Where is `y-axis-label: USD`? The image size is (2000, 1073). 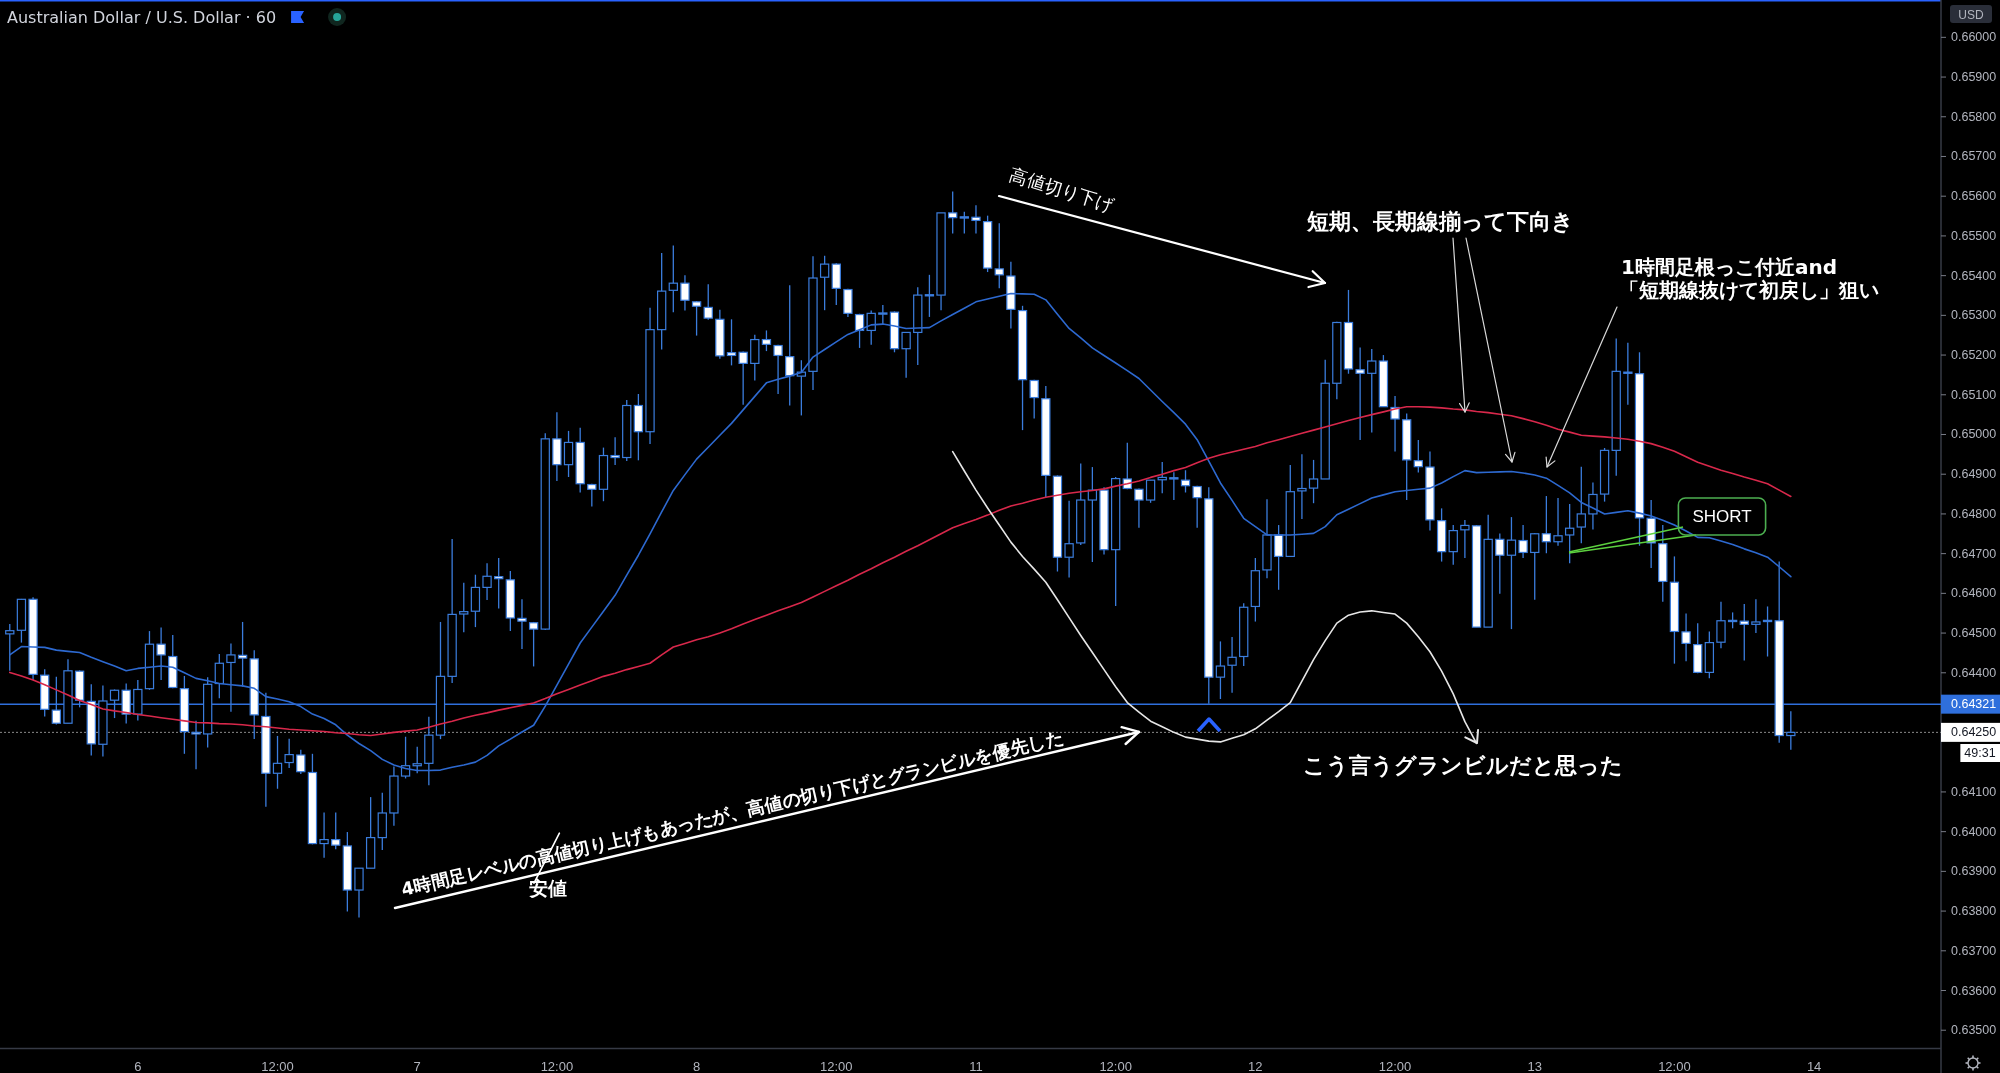 y-axis-label: USD is located at coordinates (1971, 14).